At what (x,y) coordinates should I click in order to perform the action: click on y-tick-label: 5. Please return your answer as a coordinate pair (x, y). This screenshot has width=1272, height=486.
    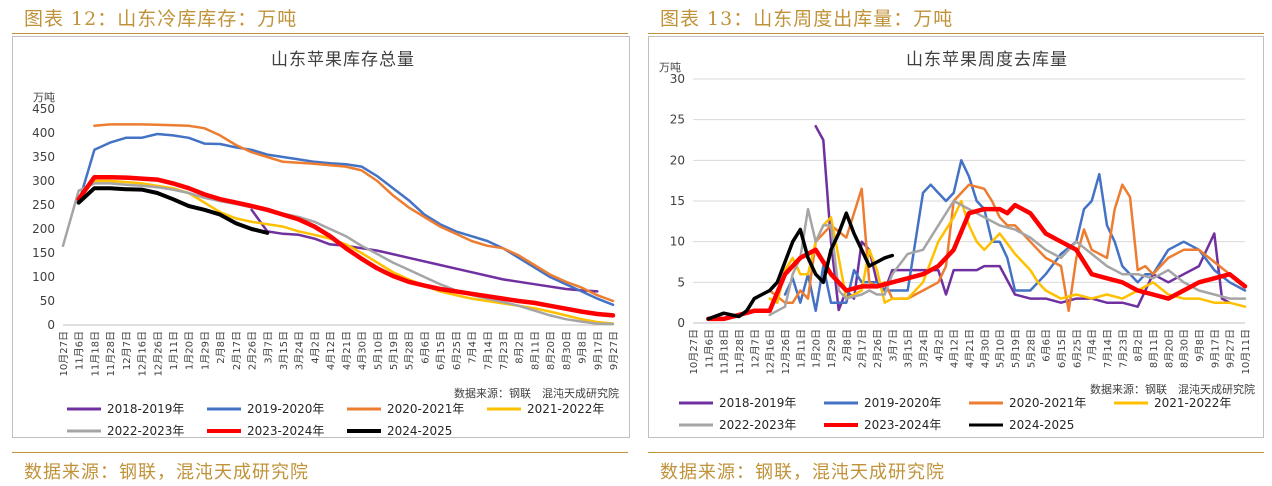
    Looking at the image, I should click on (681, 282).